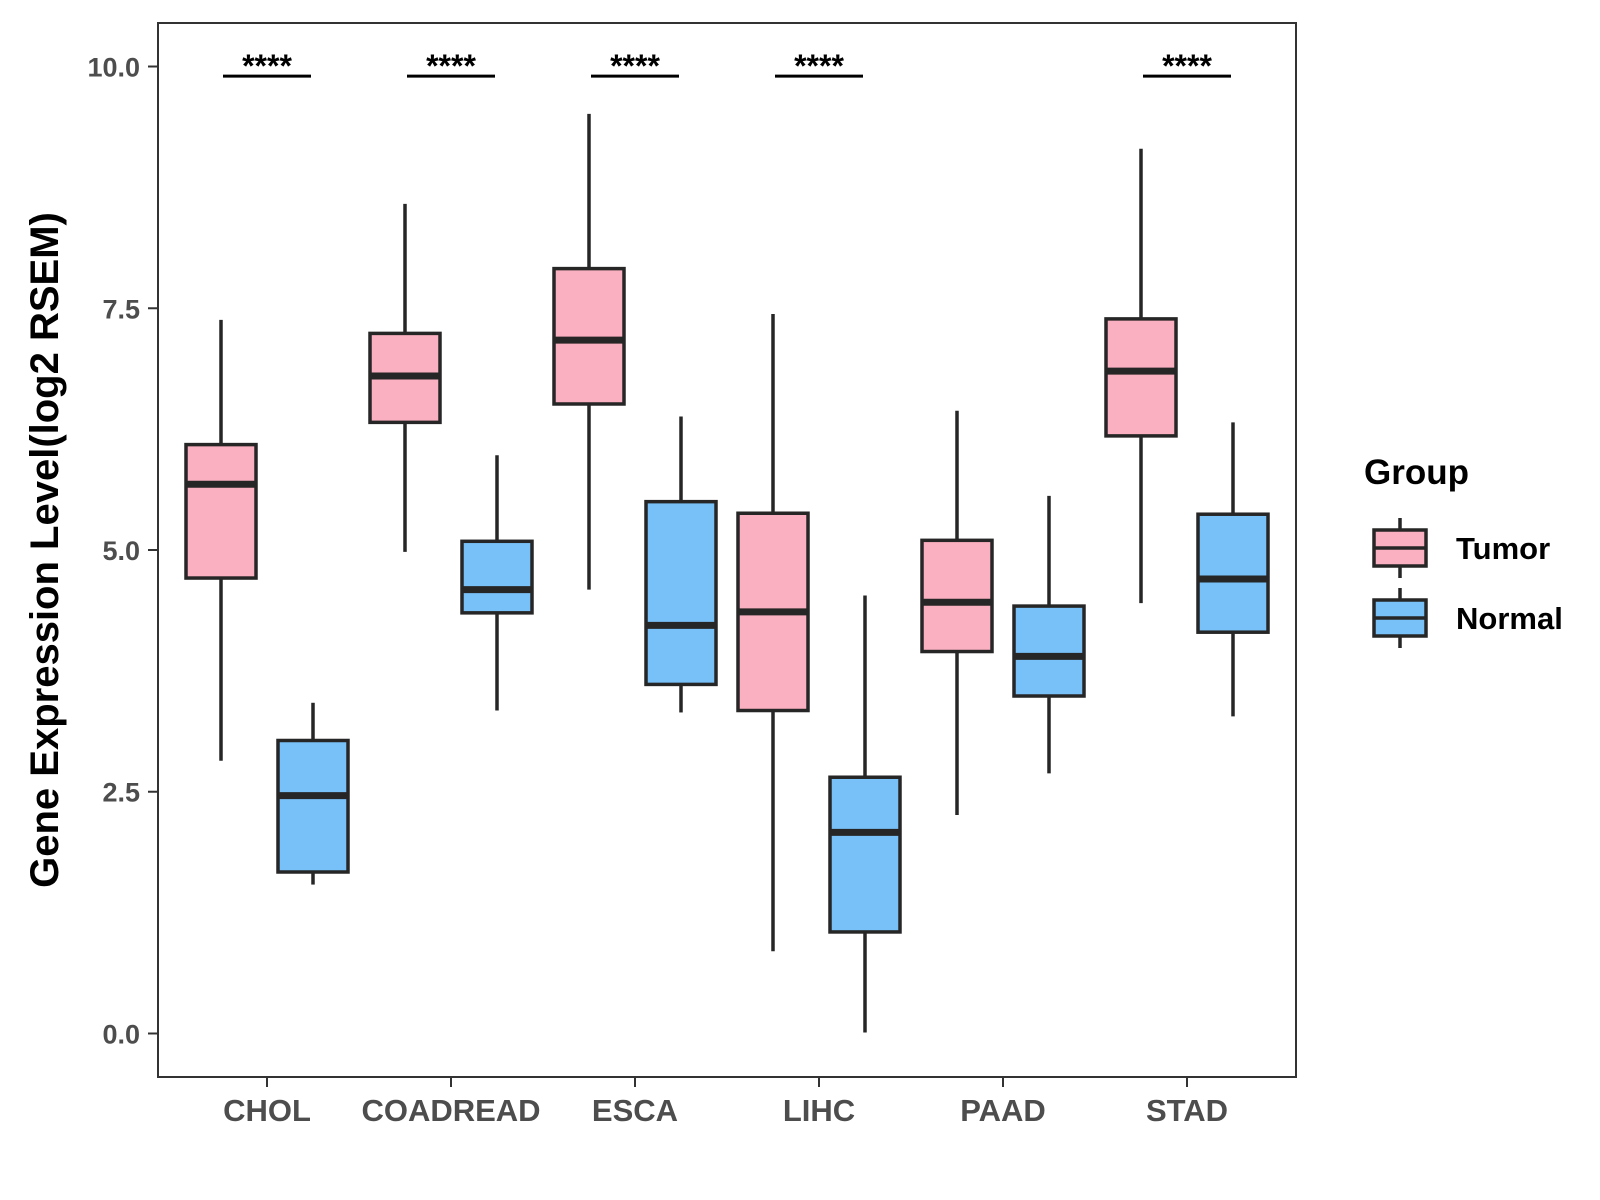  What do you see at coordinates (725, 1102) in the screenshot?
I see `x-axis: CHOL COADREAD ESCA LIHC PAAD STAD` at bounding box center [725, 1102].